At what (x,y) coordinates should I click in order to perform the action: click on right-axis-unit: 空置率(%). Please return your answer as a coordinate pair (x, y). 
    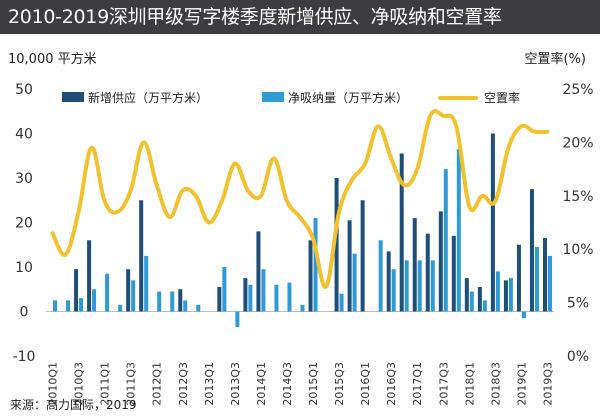
    Looking at the image, I should click on (555, 59).